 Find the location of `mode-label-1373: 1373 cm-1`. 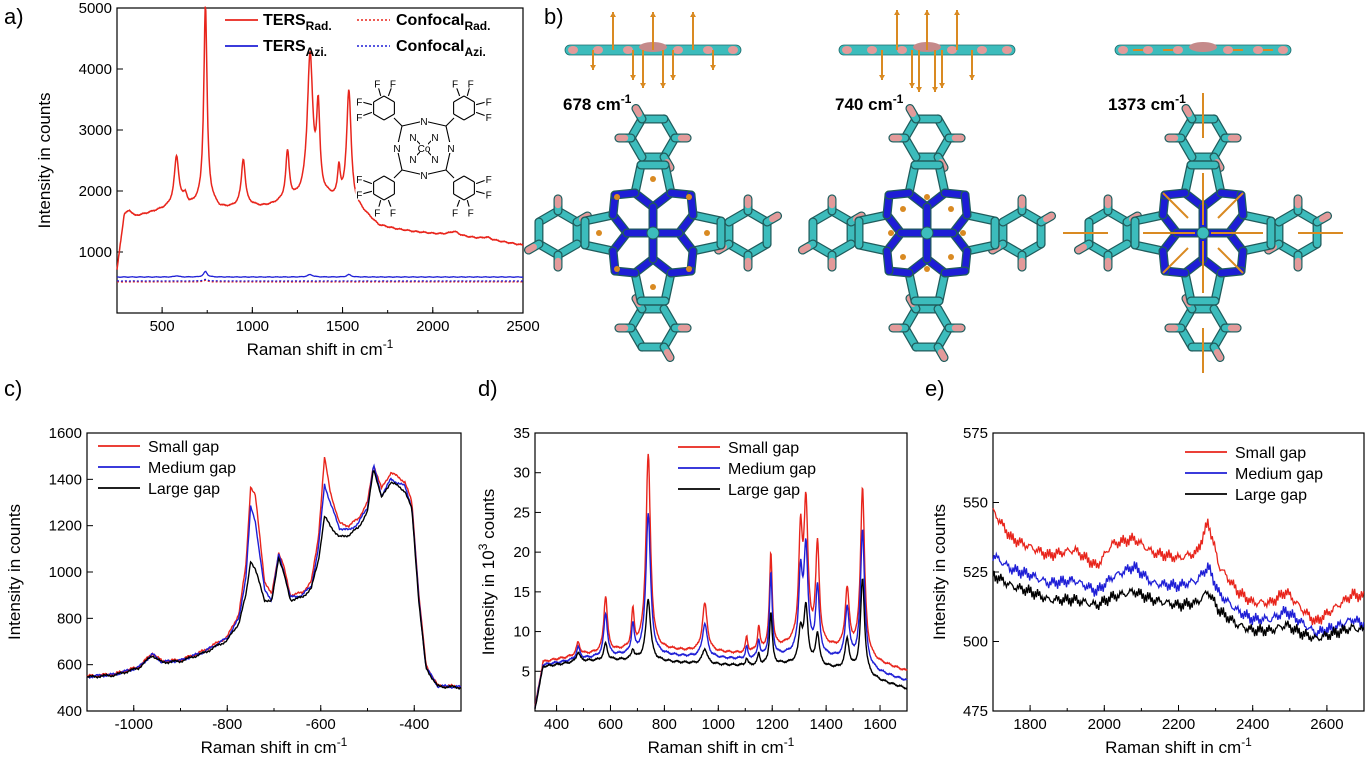

mode-label-1373: 1373 cm-1 is located at coordinates (1147, 103).